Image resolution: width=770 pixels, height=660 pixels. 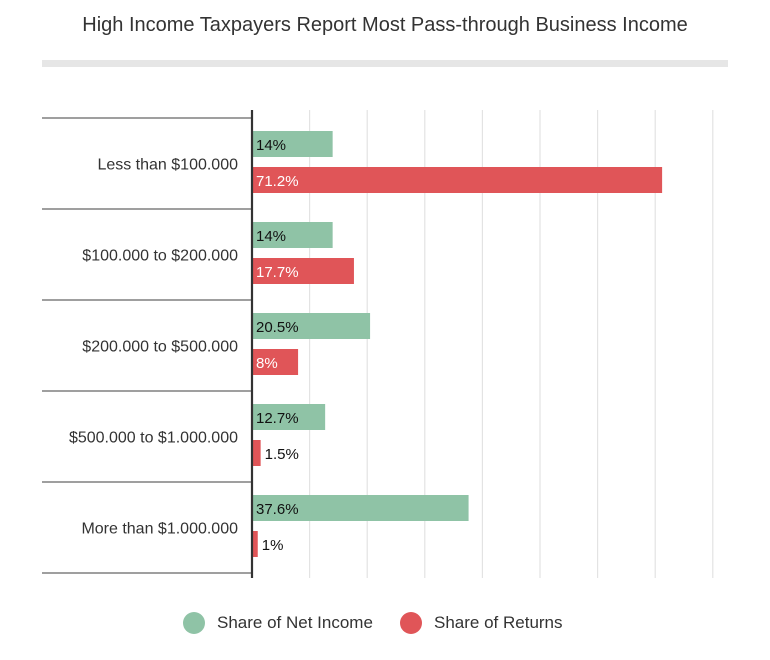 What do you see at coordinates (160, 256) in the screenshot?
I see `category-label: $100.000 to $200.000` at bounding box center [160, 256].